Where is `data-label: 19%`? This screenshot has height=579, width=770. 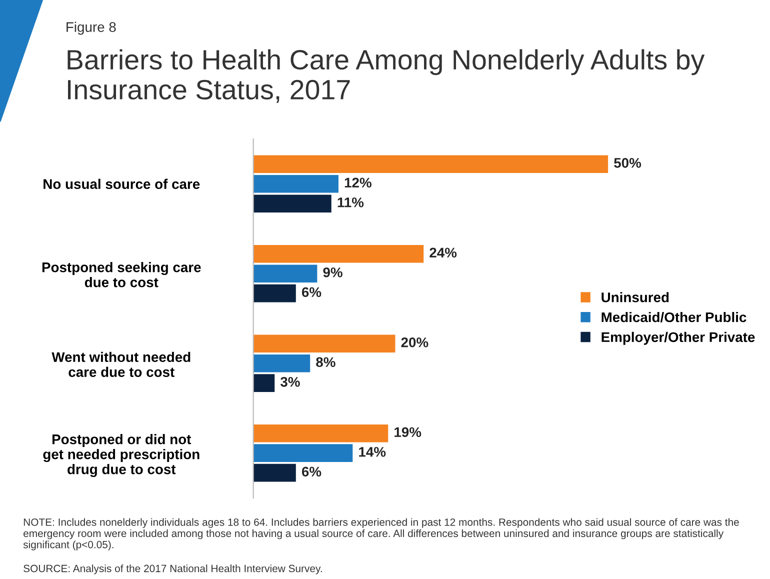
data-label: 19% is located at coordinates (408, 432).